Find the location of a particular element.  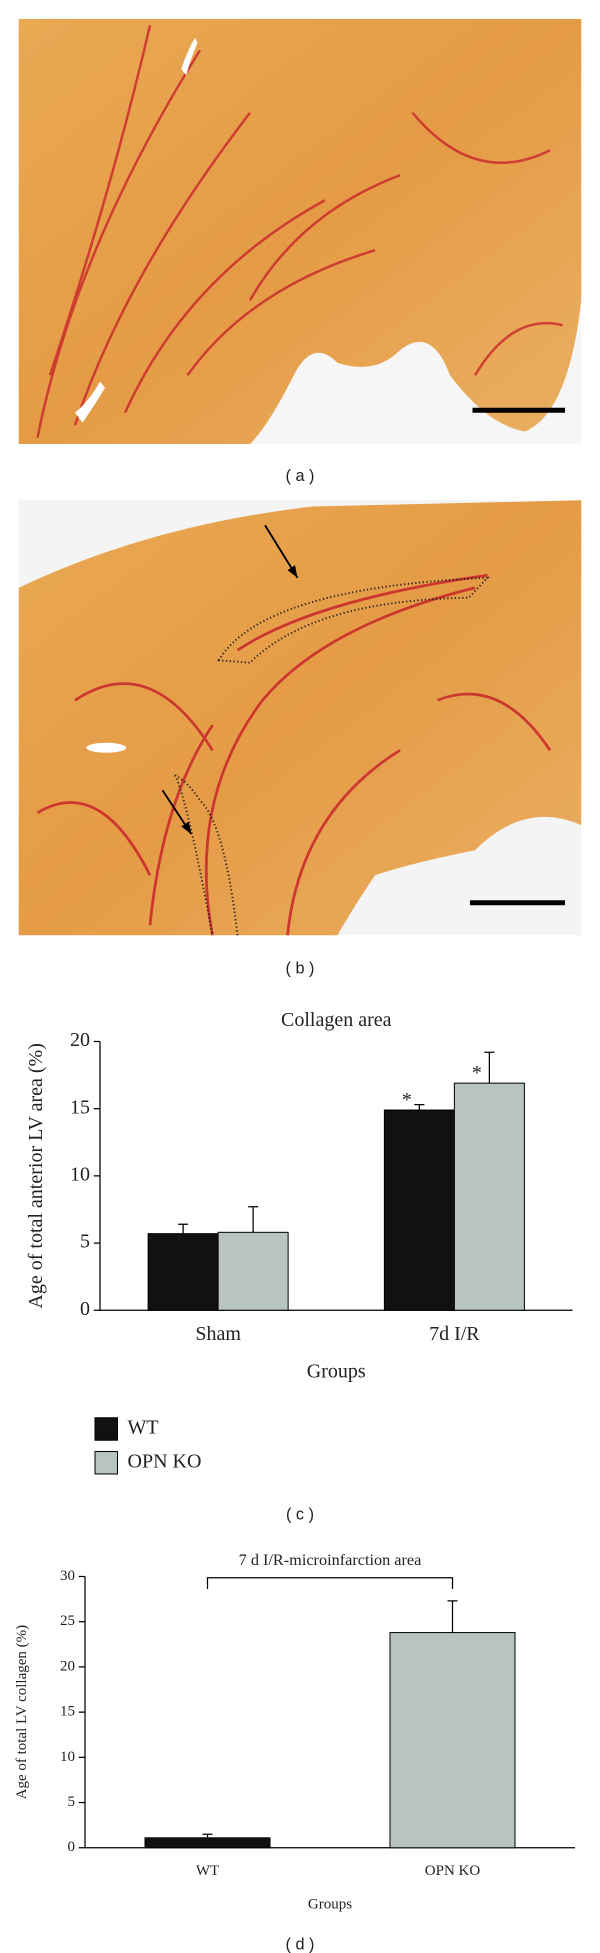

annotation: 7 d I/R-microinfarction area is located at coordinates (330, 1560).